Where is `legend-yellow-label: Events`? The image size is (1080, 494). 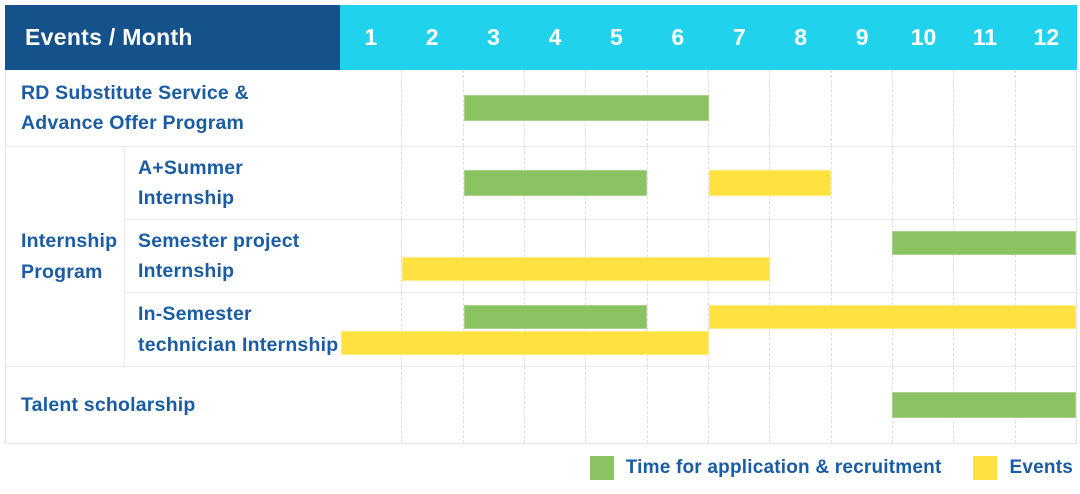 legend-yellow-label: Events is located at coordinates (1041, 467).